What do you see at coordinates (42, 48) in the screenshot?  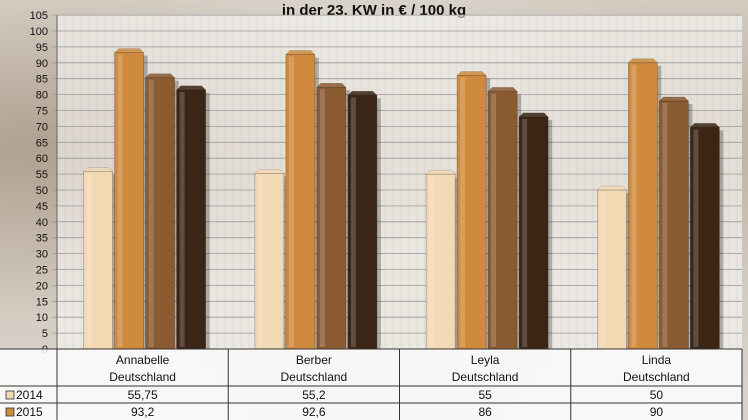 I see `y-tick-label: 95` at bounding box center [42, 48].